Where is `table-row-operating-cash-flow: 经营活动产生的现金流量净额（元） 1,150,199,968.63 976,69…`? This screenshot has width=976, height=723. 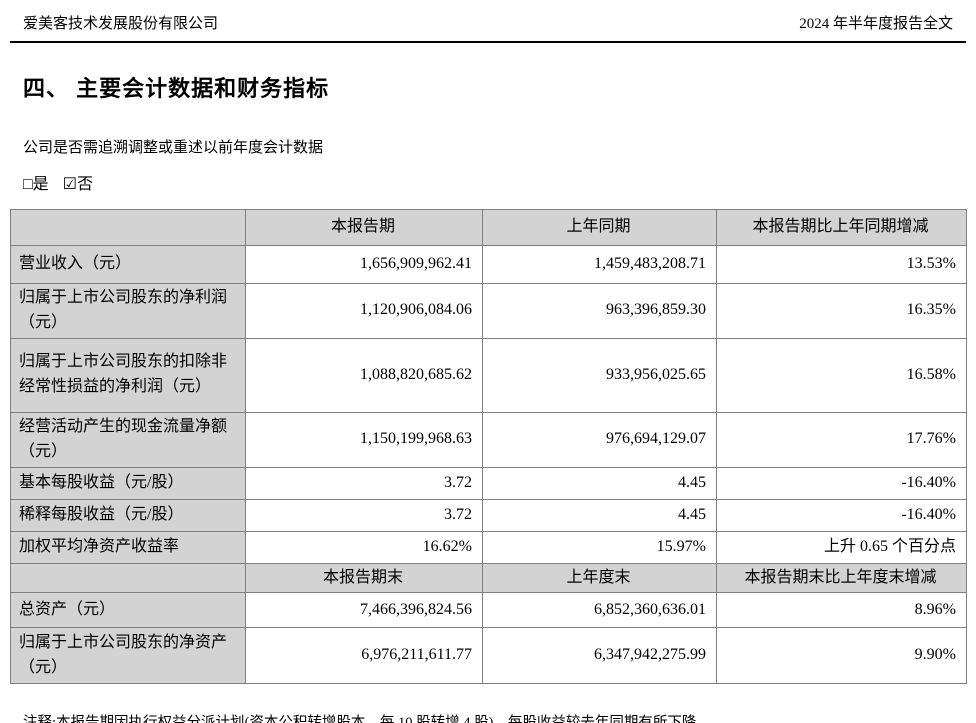 table-row-operating-cash-flow: 经营活动产生的现金流量净额（元） 1,150,199,968.63 976,69… is located at coordinates (488, 439).